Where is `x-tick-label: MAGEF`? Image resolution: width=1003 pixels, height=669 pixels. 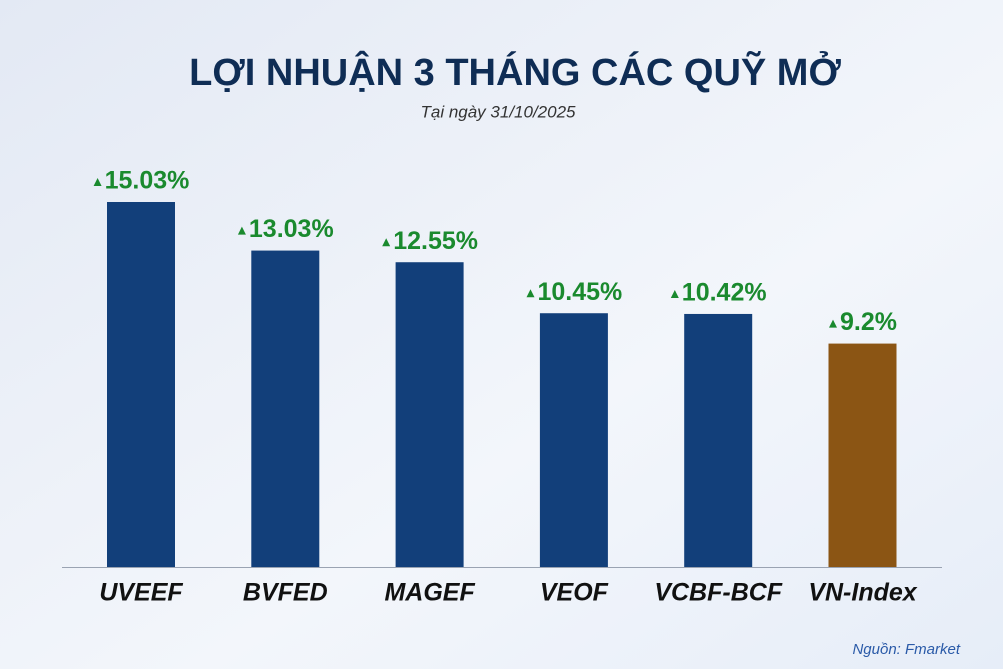 x-tick-label: MAGEF is located at coordinates (429, 593).